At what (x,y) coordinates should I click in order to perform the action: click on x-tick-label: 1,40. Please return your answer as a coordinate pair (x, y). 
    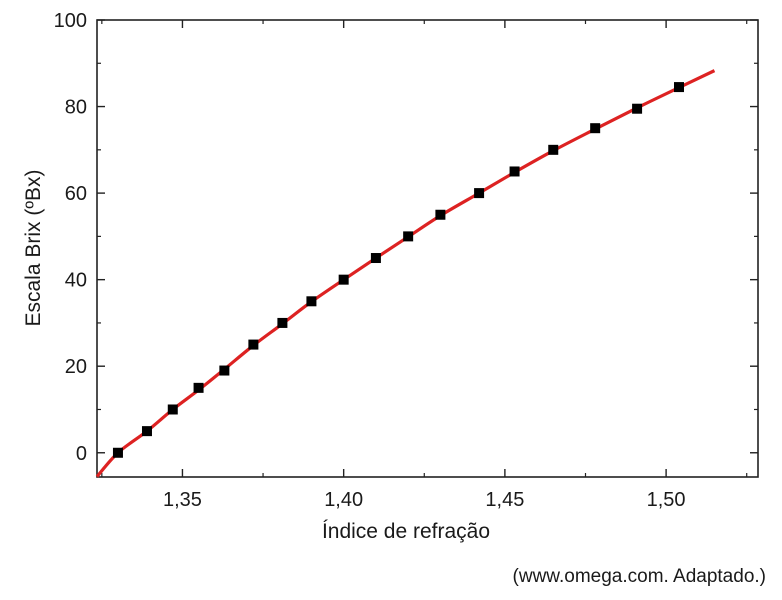
    Looking at the image, I should click on (343, 500).